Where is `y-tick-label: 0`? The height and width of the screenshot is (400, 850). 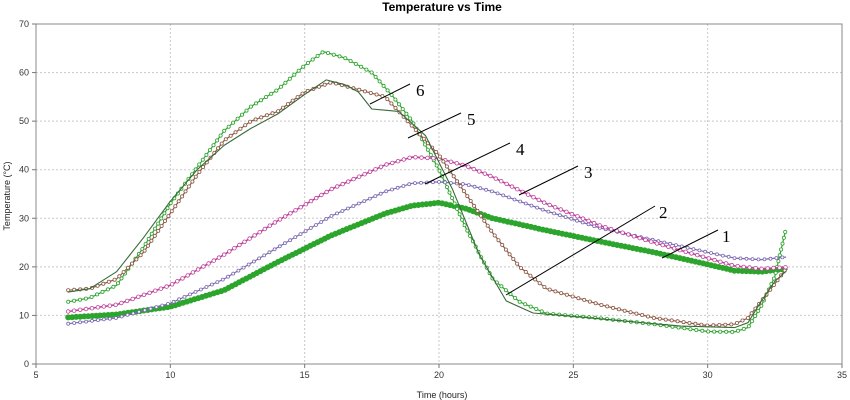
y-tick-label: 0 is located at coordinates (26, 364).